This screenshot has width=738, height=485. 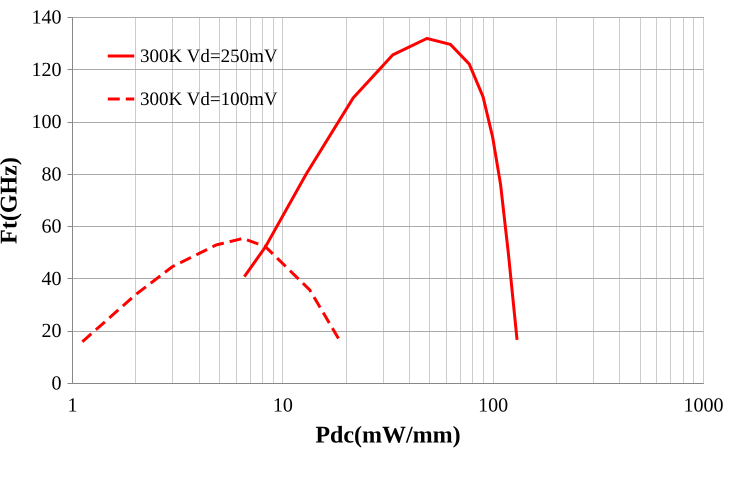 What do you see at coordinates (704, 405) in the screenshot?
I see `x-tick-label: 1000` at bounding box center [704, 405].